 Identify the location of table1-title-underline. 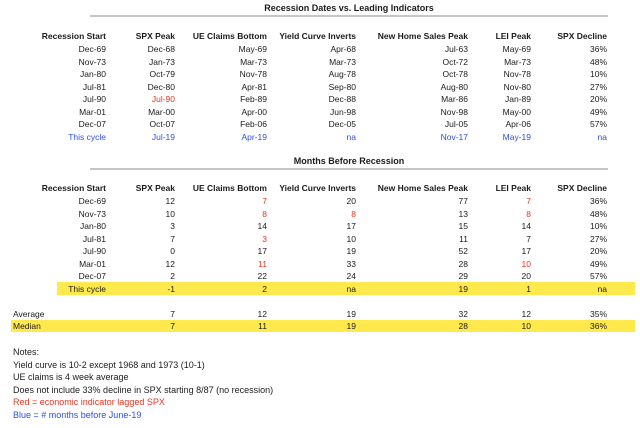
(349, 16).